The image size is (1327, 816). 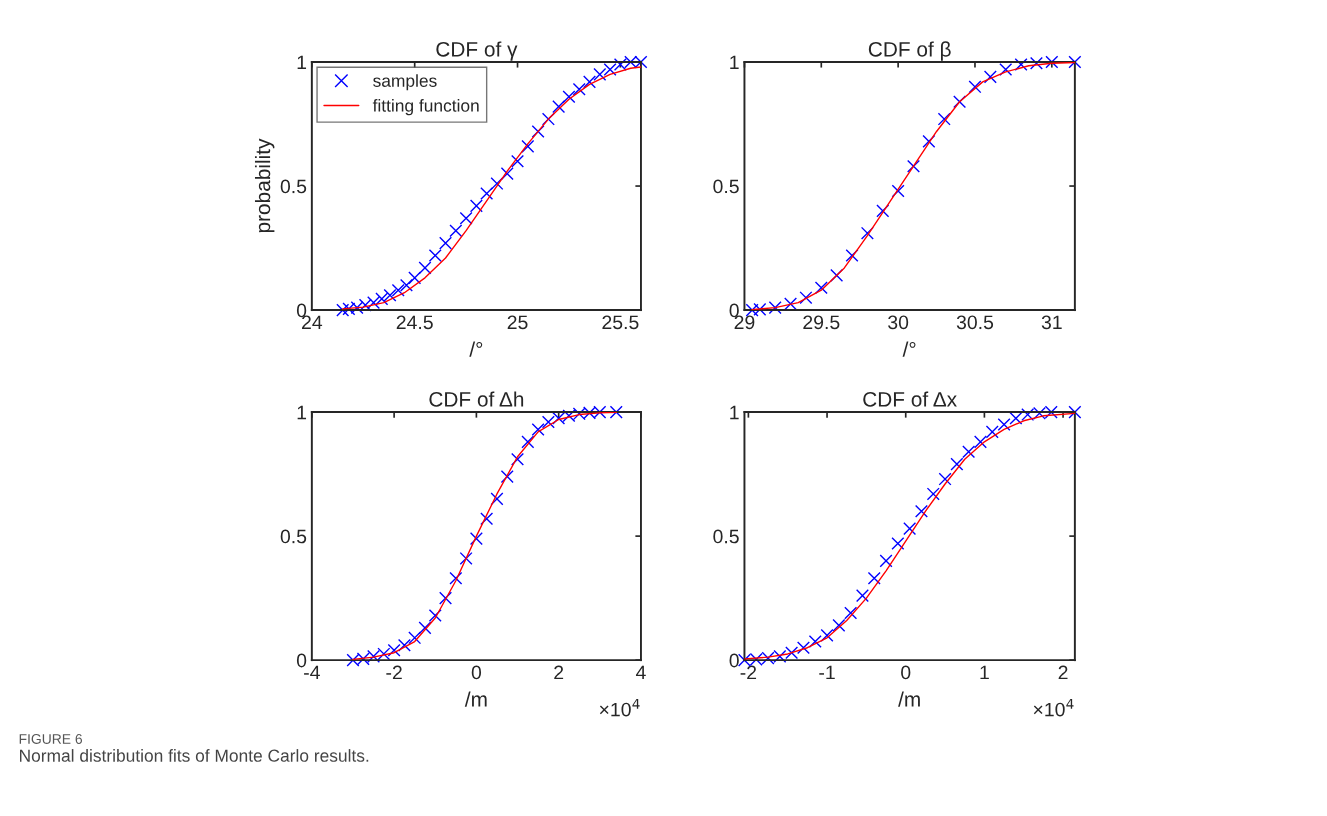 I want to click on chart-title: CDF of γ, so click(x=477, y=51).